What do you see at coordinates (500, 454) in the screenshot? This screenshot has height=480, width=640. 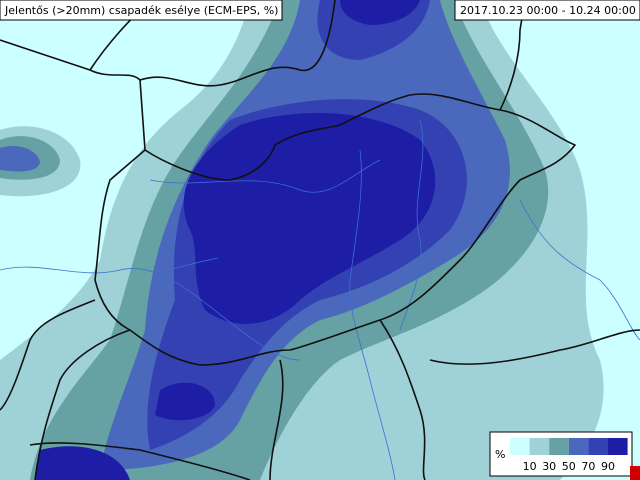 I see `legend-unit: %` at bounding box center [500, 454].